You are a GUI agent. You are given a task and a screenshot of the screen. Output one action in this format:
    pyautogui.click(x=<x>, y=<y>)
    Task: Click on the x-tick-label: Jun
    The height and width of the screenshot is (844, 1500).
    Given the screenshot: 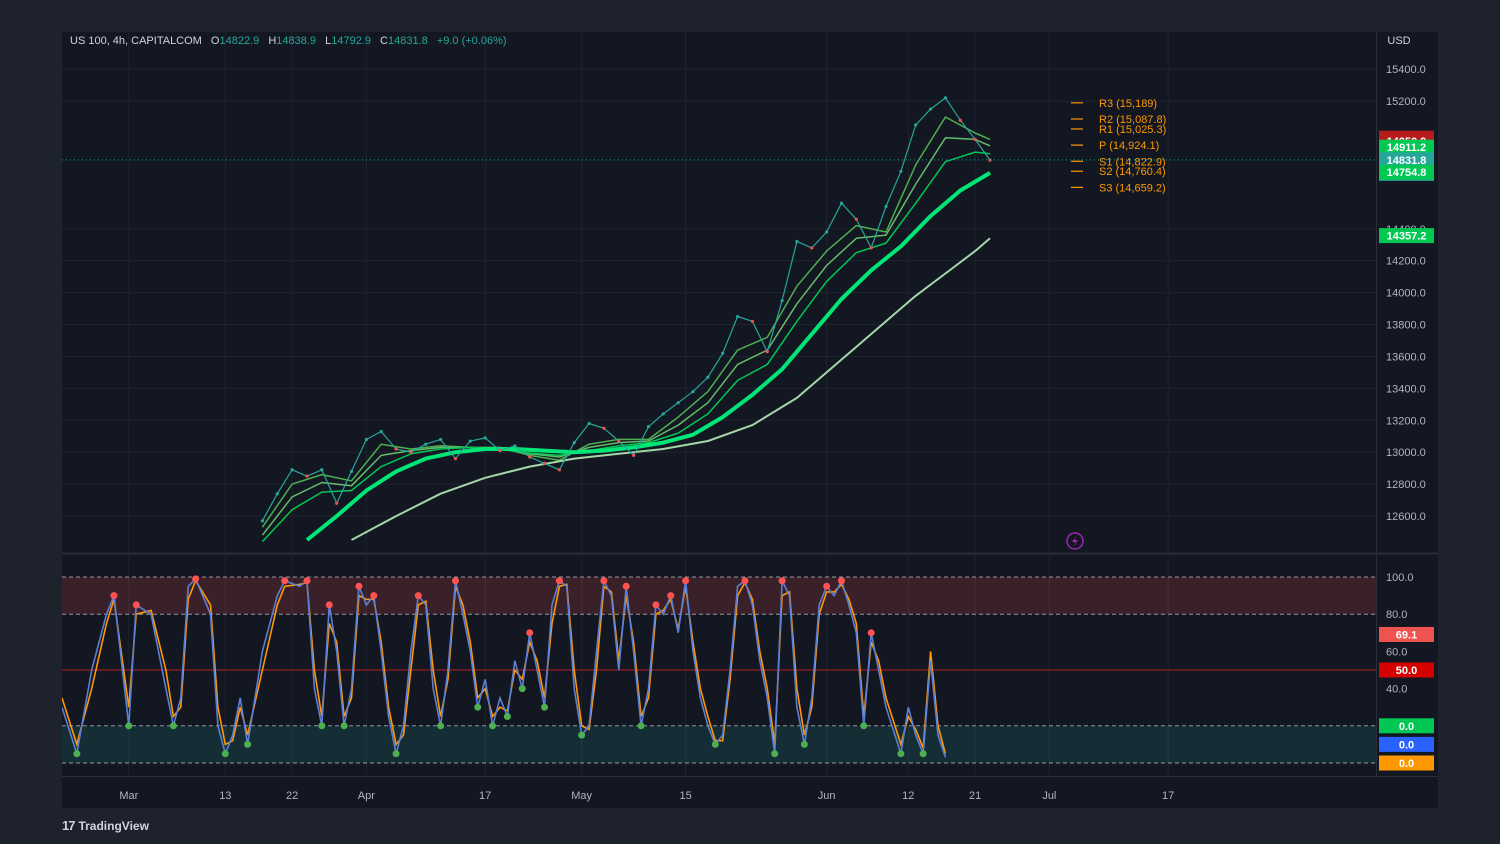 What is the action you would take?
    pyautogui.click(x=827, y=796)
    